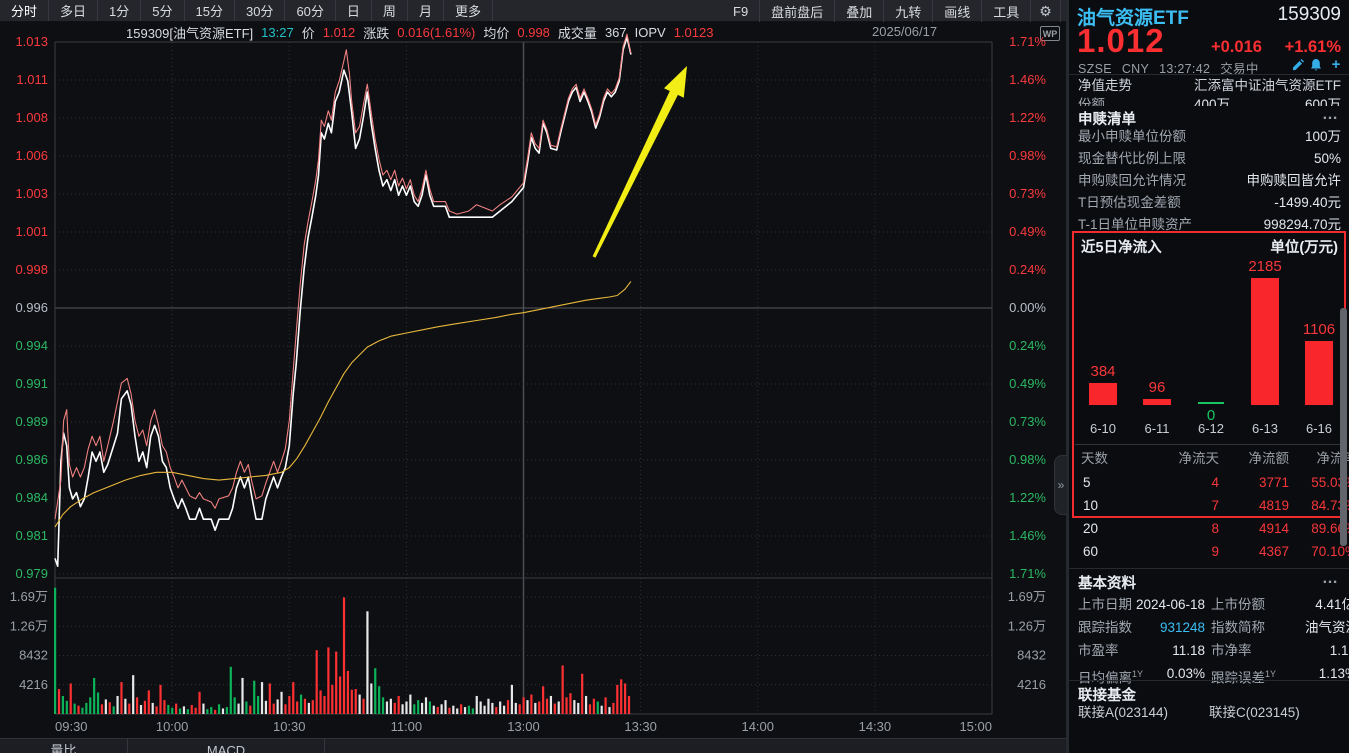  What do you see at coordinates (1105, 85) in the screenshot?
I see `nav-trend-label: 净值走势` at bounding box center [1105, 85].